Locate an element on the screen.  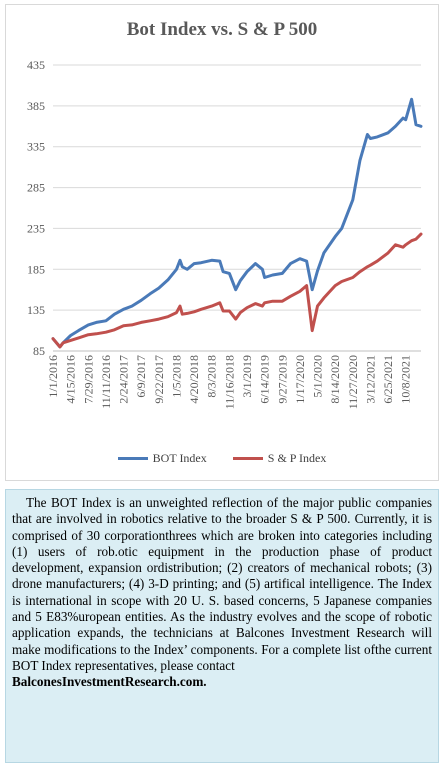
legend-swatch-bot is located at coordinates (132, 458).